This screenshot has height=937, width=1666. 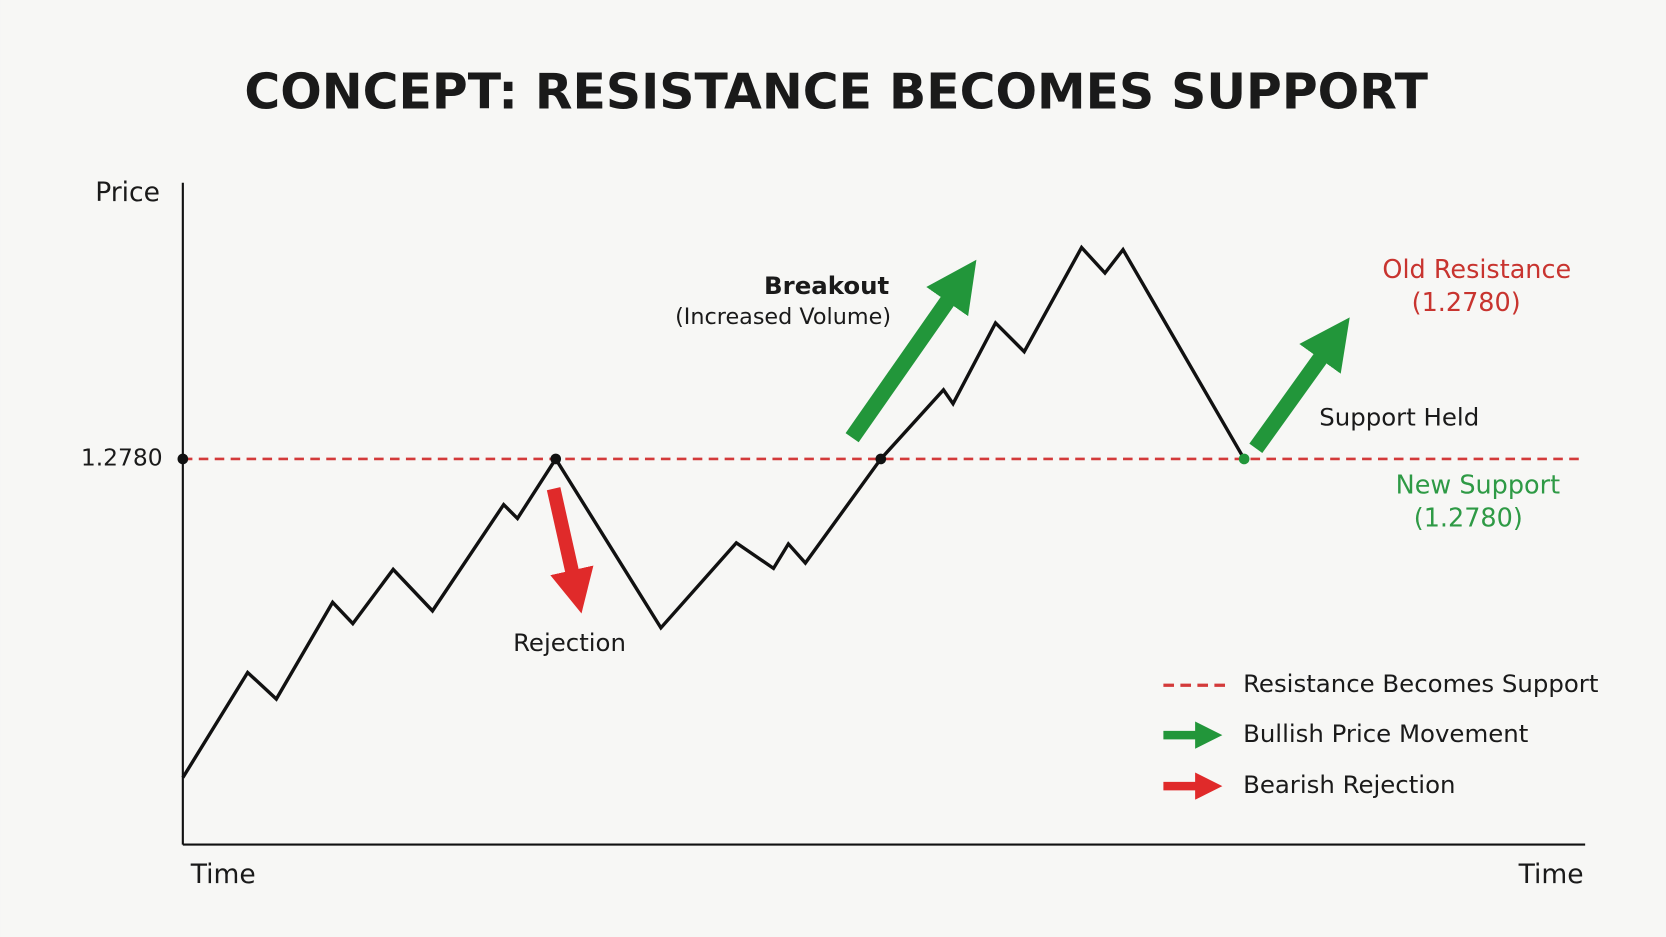 What do you see at coordinates (1399, 417) in the screenshot?
I see `annotation: Support Held` at bounding box center [1399, 417].